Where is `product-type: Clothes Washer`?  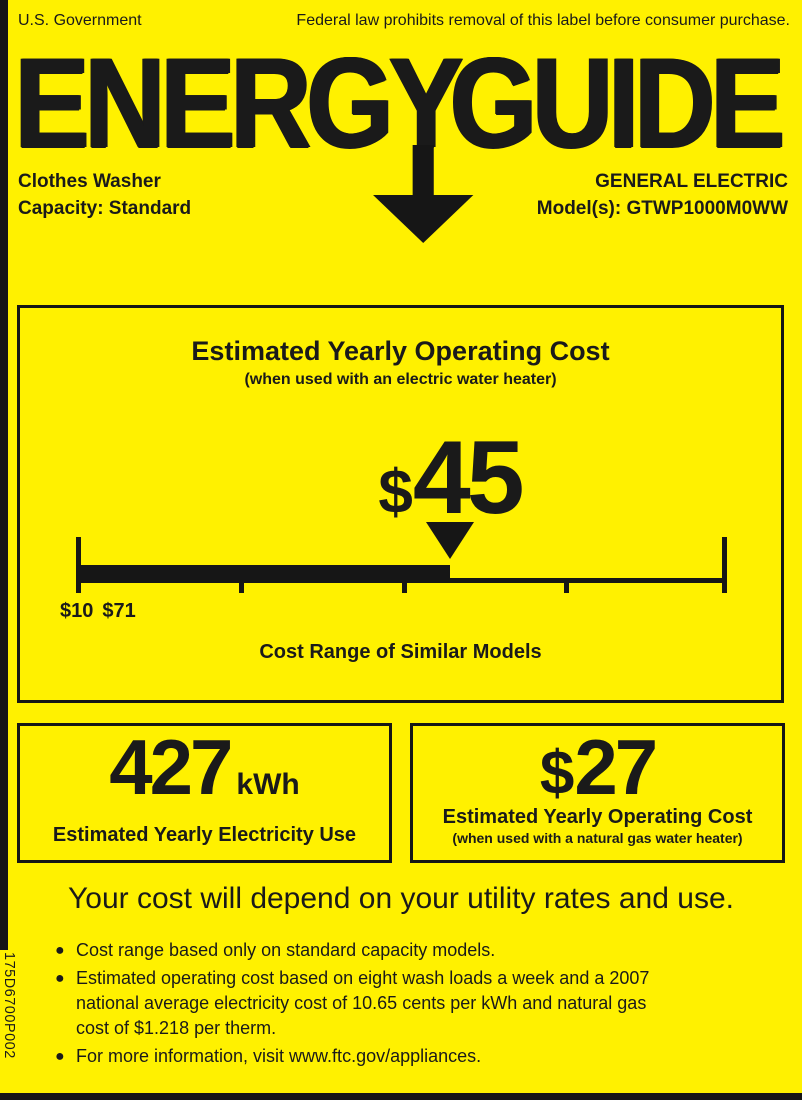
product-type: Clothes Washer is located at coordinates (89, 181).